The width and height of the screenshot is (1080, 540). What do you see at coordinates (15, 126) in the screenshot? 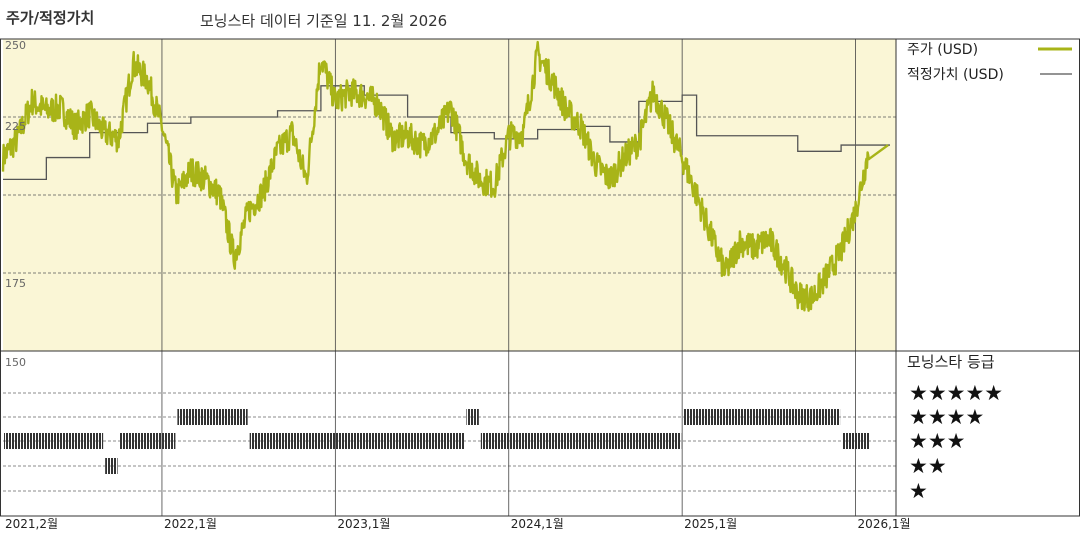
I see `y-tick-label: 225` at bounding box center [15, 126].